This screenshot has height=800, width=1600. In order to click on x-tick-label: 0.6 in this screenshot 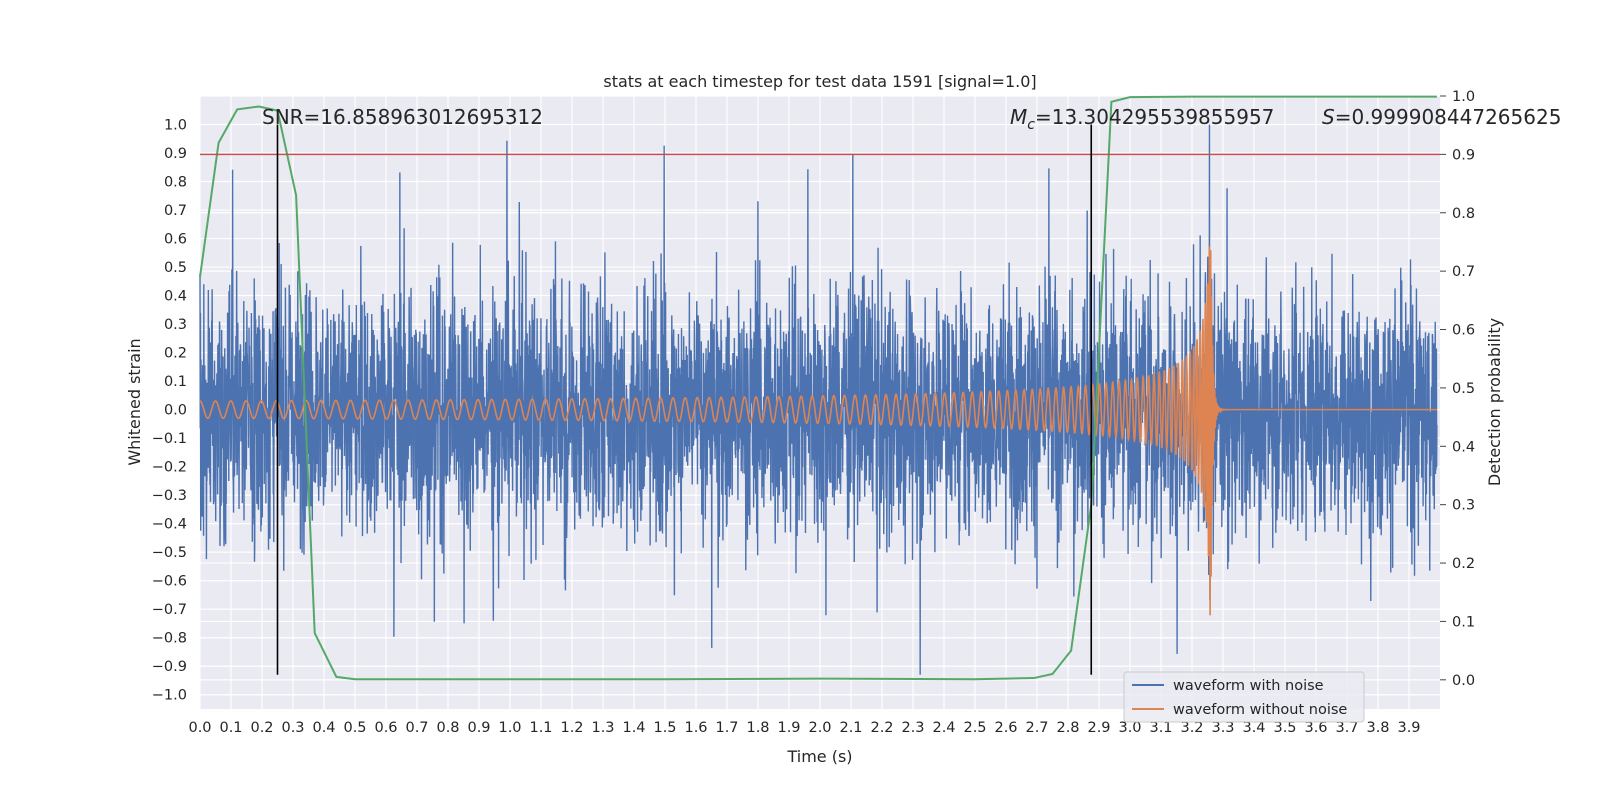, I will do `click(385, 728)`.